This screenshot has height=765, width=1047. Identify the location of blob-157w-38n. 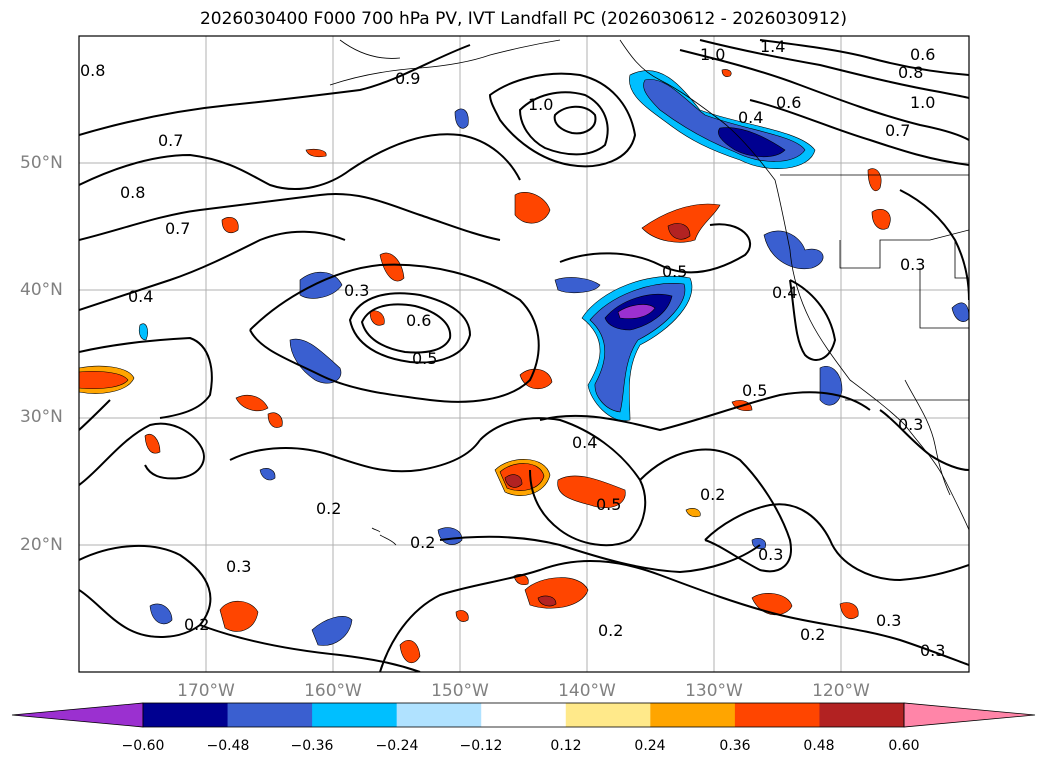
(377, 318).